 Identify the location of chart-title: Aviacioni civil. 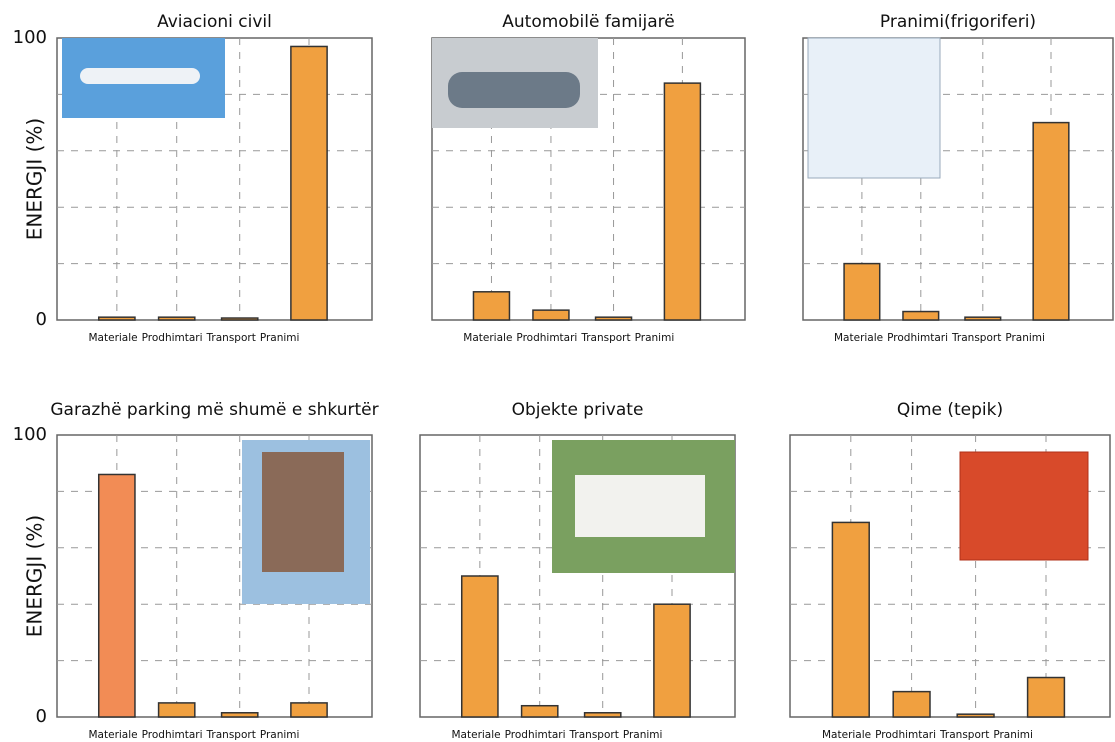
(214, 22).